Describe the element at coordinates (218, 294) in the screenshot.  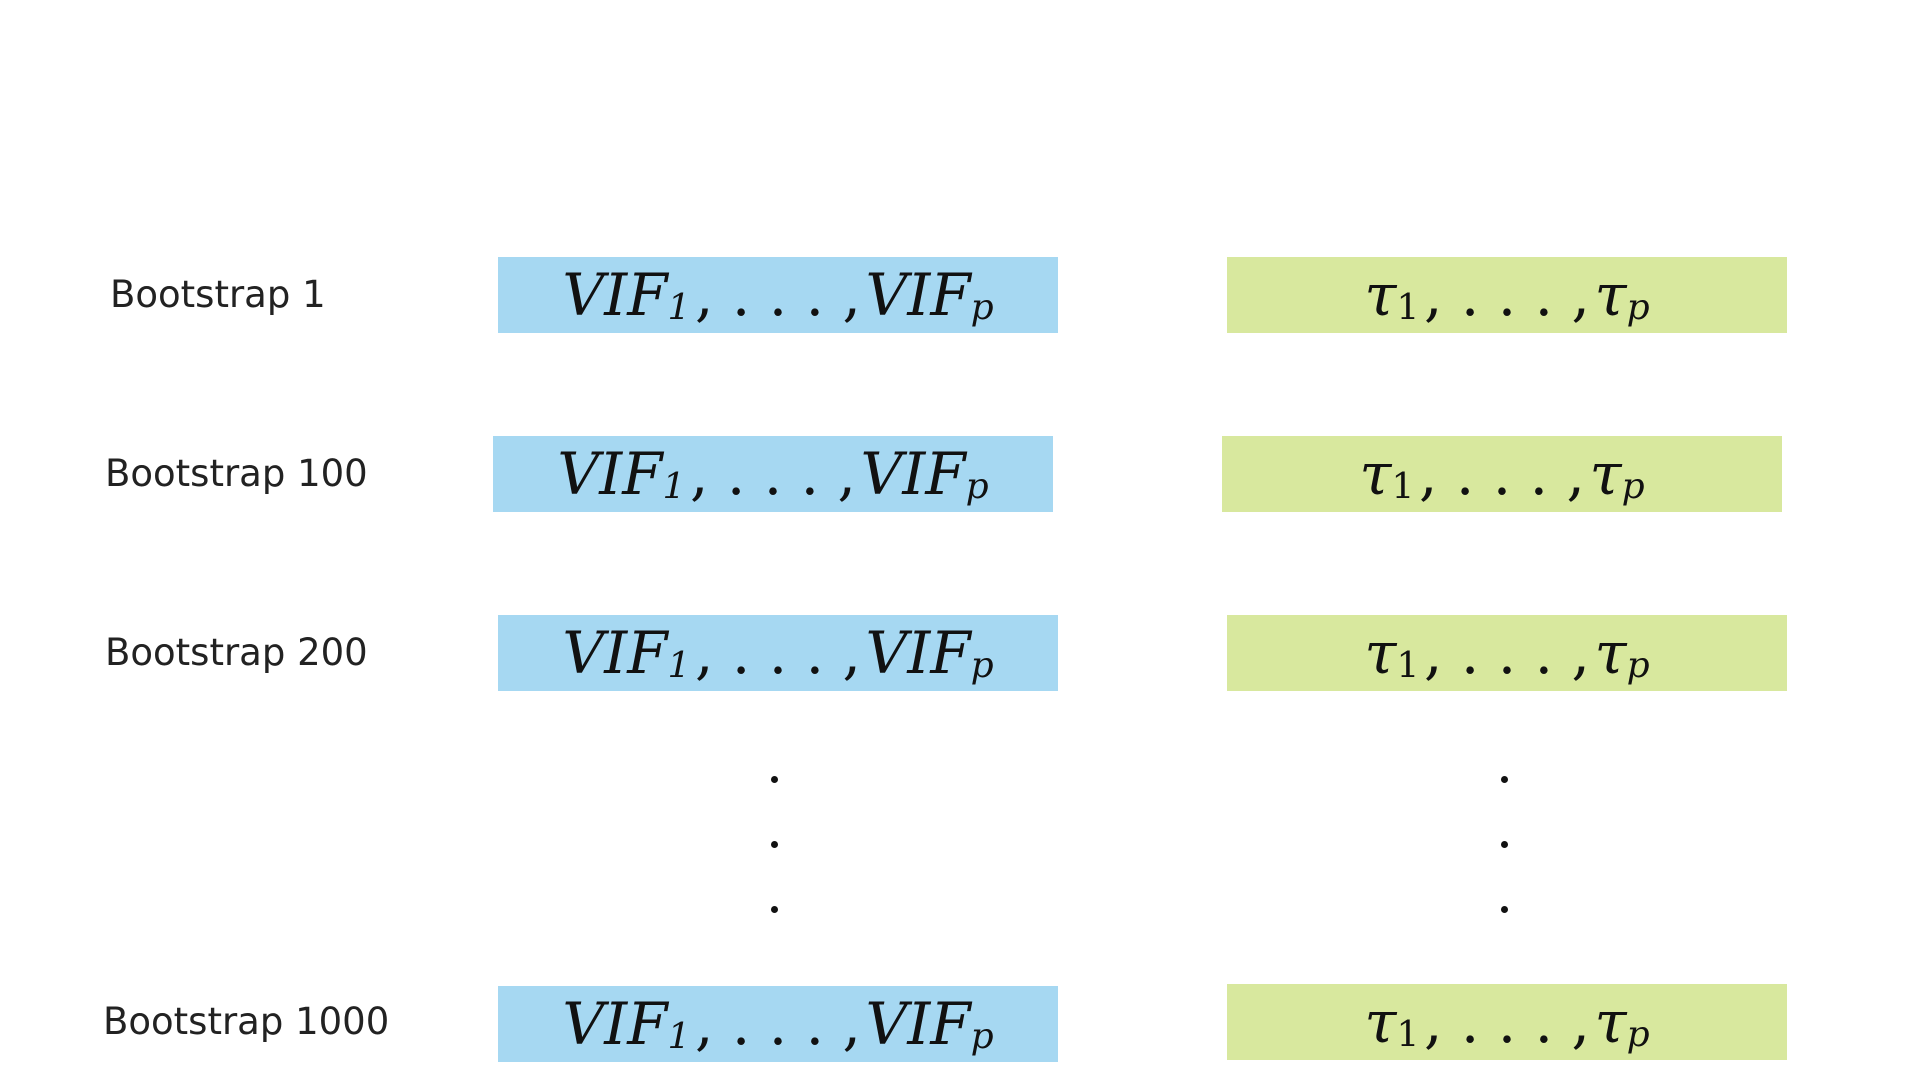
I see `row-label-bootstrap-1: Bootstrap 1` at that location.